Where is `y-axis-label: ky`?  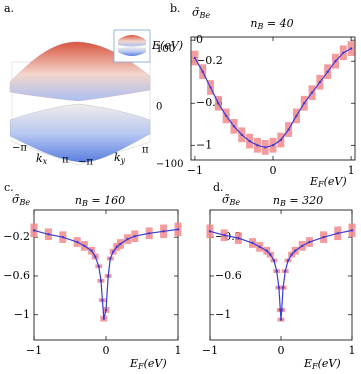
y-axis-label: ky is located at coordinates (120, 158).